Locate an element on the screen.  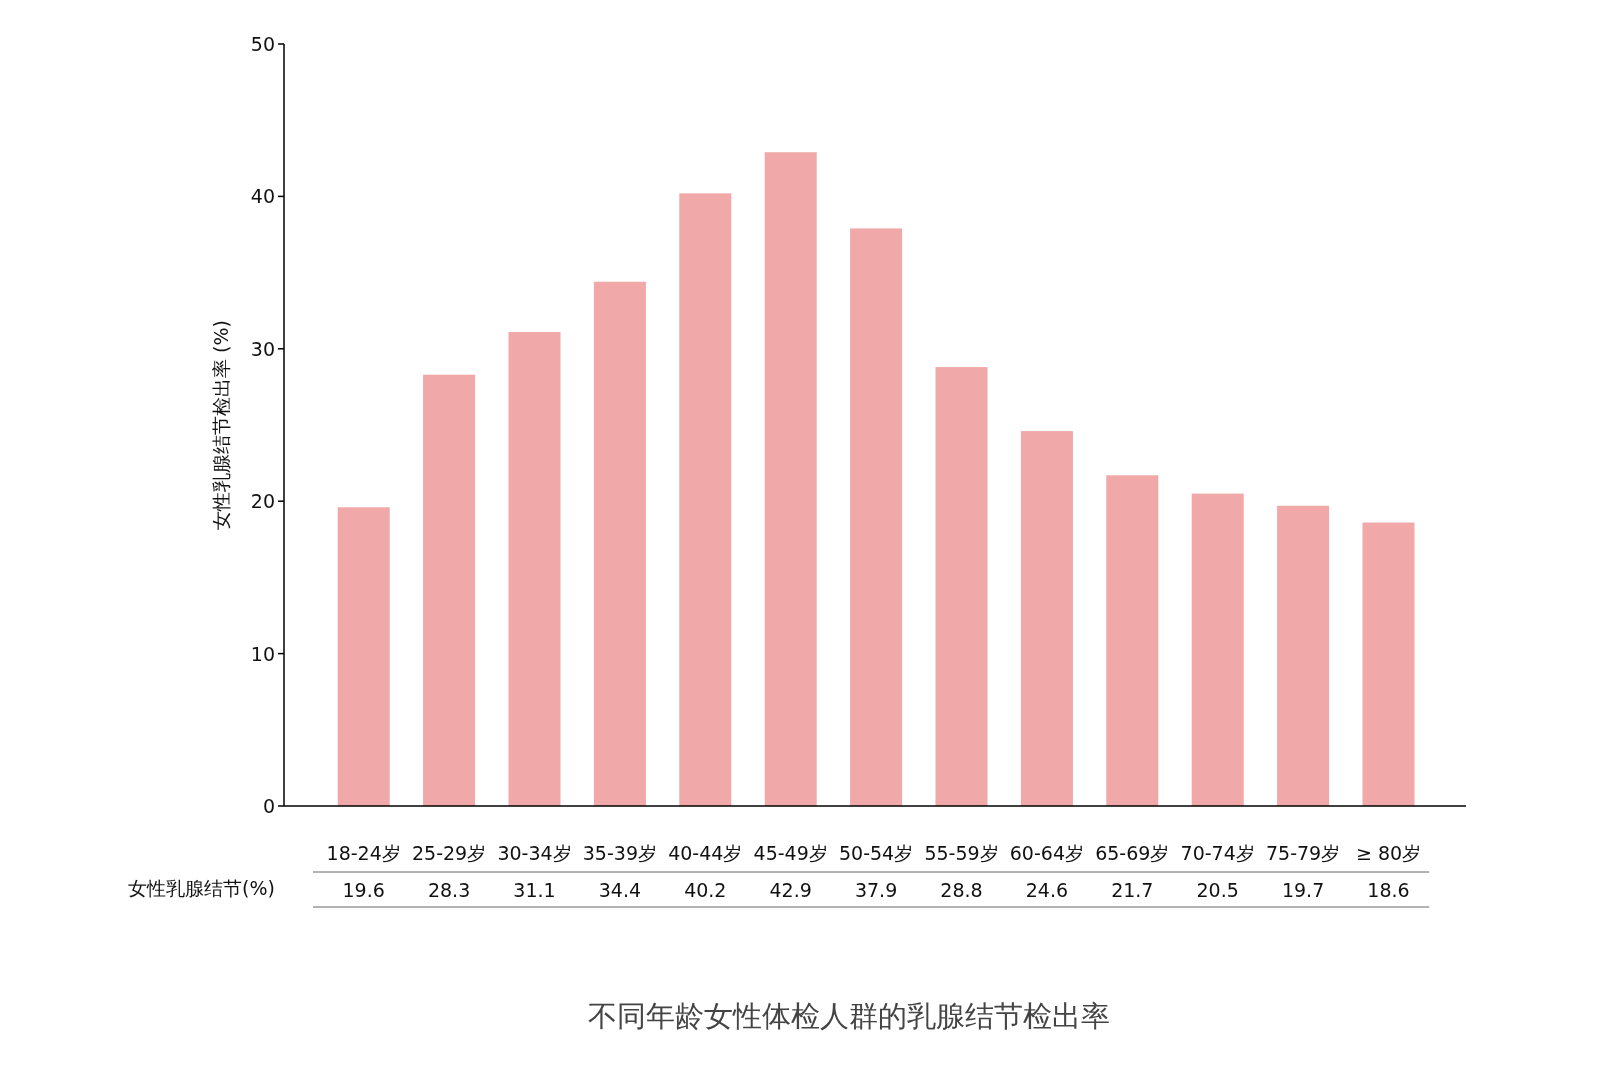
x-tick-label: 30-34岁 is located at coordinates (534, 853).